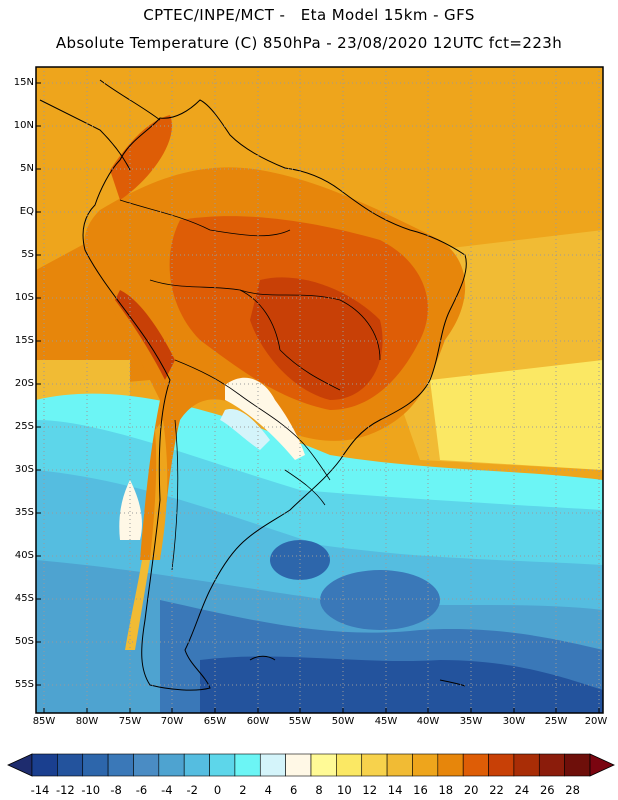  Describe the element at coordinates (547, 790) in the screenshot. I see `colorbar-label: 26` at that location.